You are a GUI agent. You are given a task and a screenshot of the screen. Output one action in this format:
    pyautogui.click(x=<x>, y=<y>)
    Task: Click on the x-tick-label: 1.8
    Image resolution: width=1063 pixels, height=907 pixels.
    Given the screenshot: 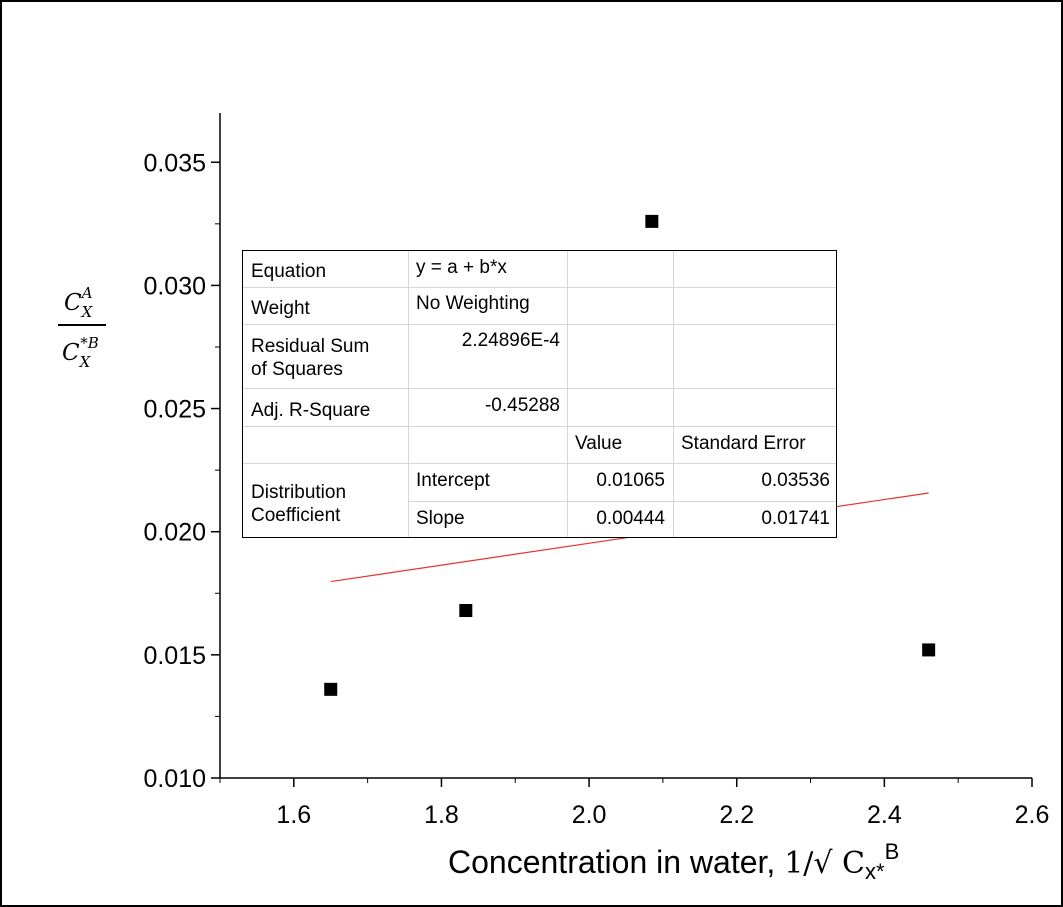 What is the action you would take?
    pyautogui.click(x=441, y=815)
    